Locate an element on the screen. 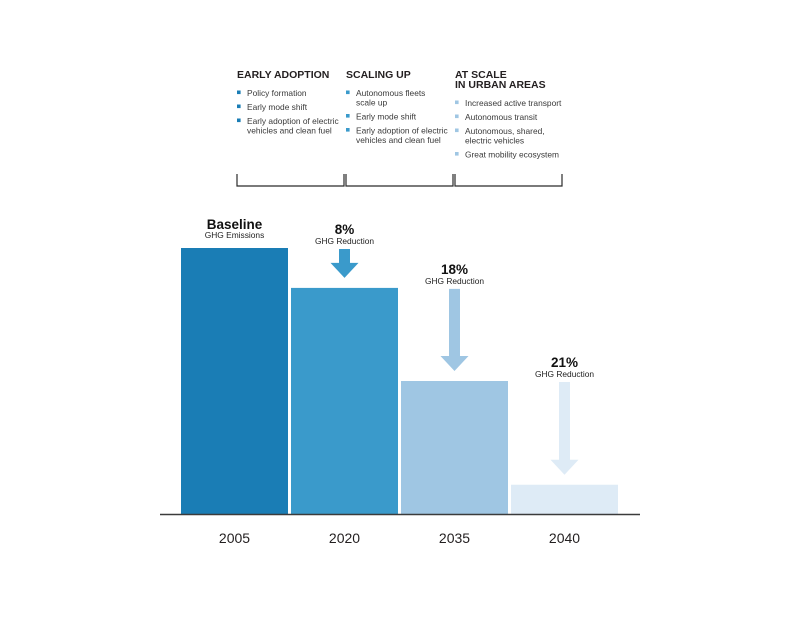 The width and height of the screenshot is (800, 618). phase-3-item-3: electric vehicles is located at coordinates (494, 141).